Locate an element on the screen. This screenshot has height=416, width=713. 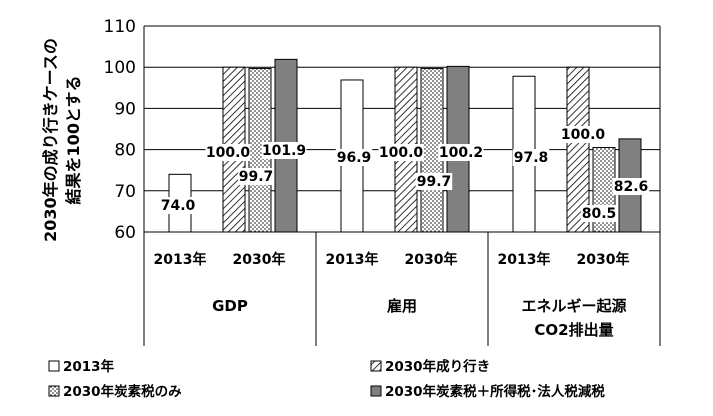
legend-entry-label: 2030年炭素税＋所得税･法人税減税 is located at coordinates (495, 391).